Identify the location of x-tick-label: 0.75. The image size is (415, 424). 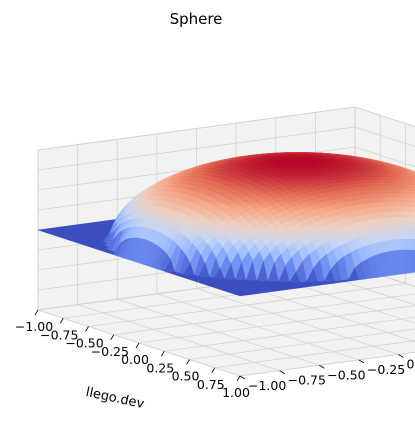
(211, 384).